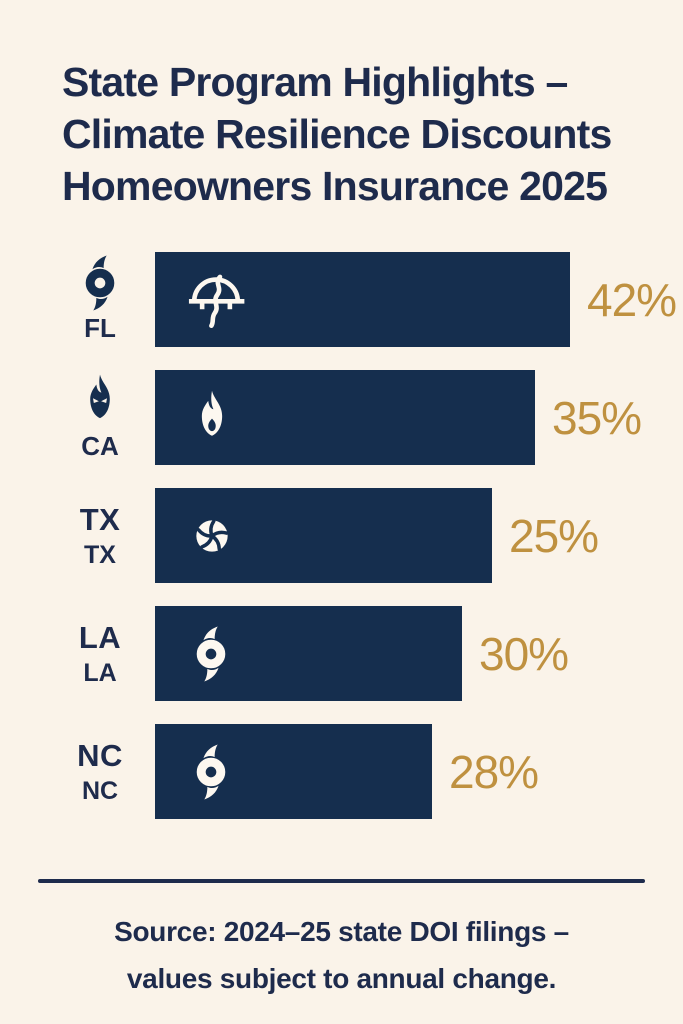 The width and height of the screenshot is (683, 1024). I want to click on value-label: 28%, so click(494, 771).